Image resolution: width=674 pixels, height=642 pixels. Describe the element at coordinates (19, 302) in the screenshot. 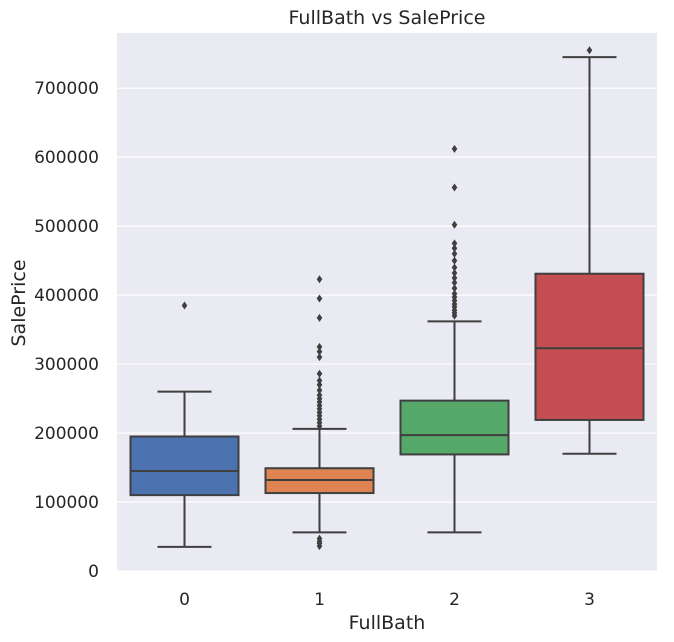

I see `y-axis-label: SalePrice` at that location.